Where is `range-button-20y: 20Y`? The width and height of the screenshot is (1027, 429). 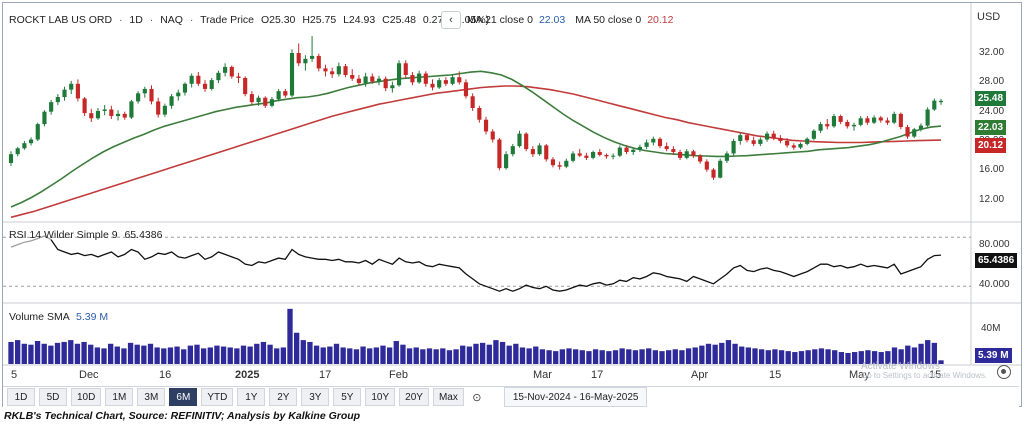
range-button-20y: 20Y is located at coordinates (414, 397).